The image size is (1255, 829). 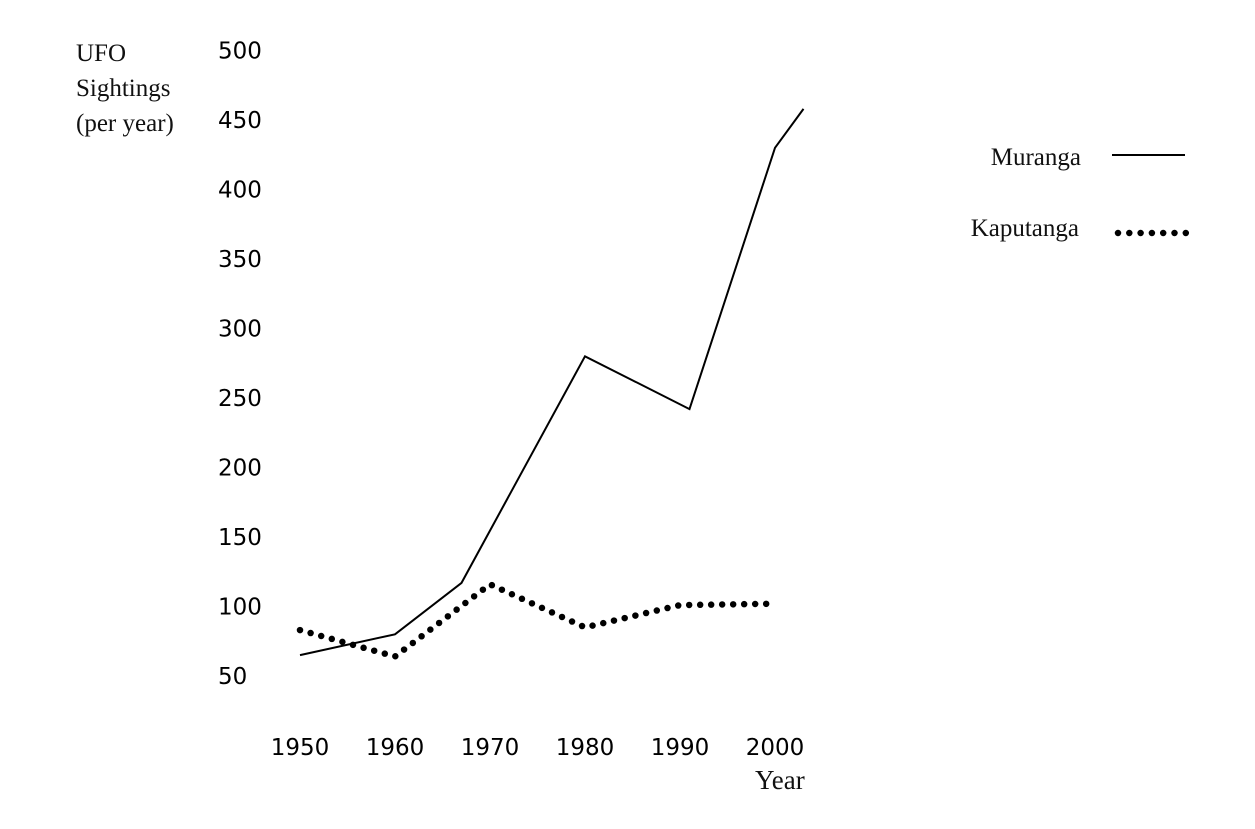 What do you see at coordinates (537, 620) in the screenshot?
I see `series-line-kaputanga` at bounding box center [537, 620].